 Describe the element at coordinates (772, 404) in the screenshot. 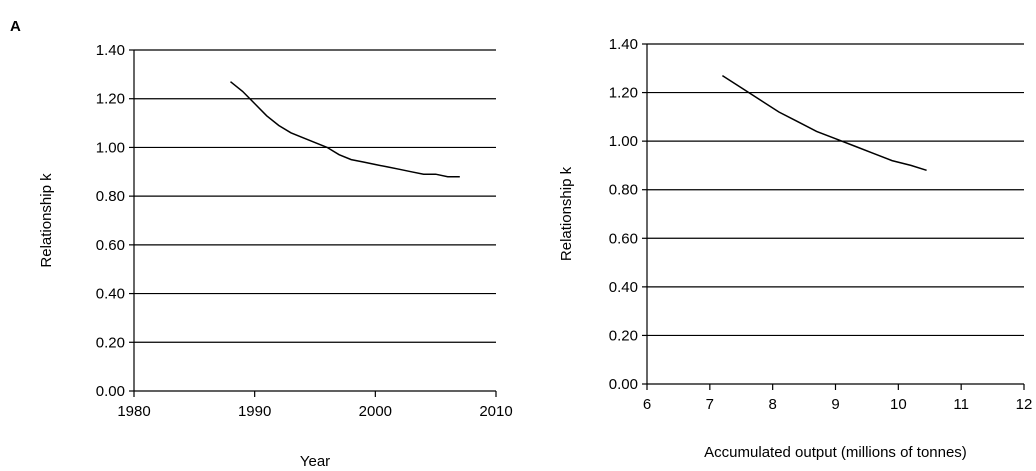

I see `x-tick-label: 8` at that location.